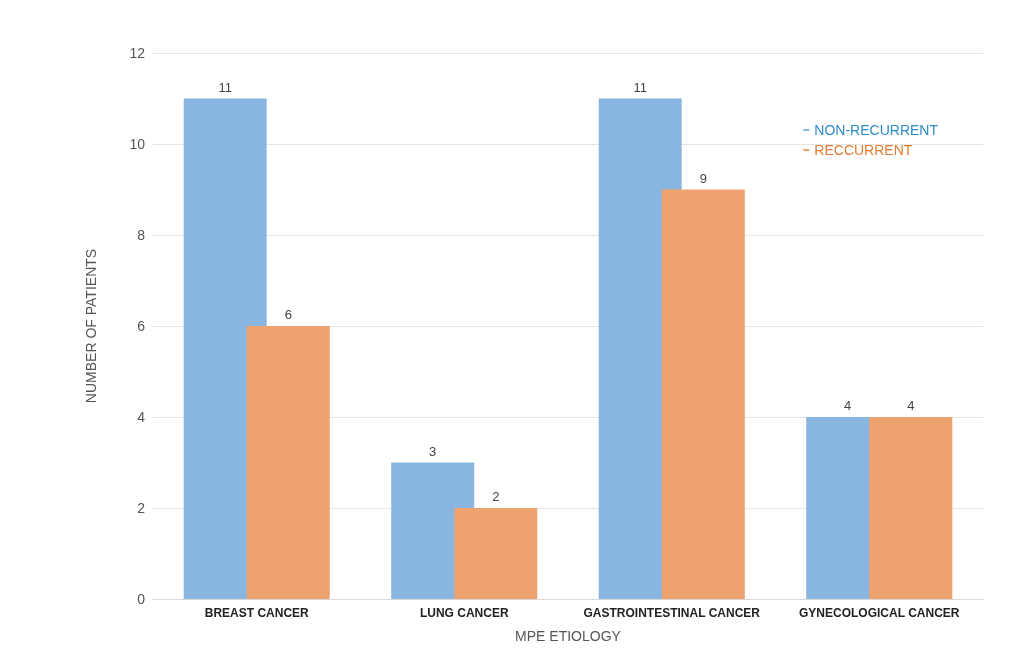 The width and height of the screenshot is (1011, 662). What do you see at coordinates (288, 314) in the screenshot?
I see `data-label: 6` at bounding box center [288, 314].